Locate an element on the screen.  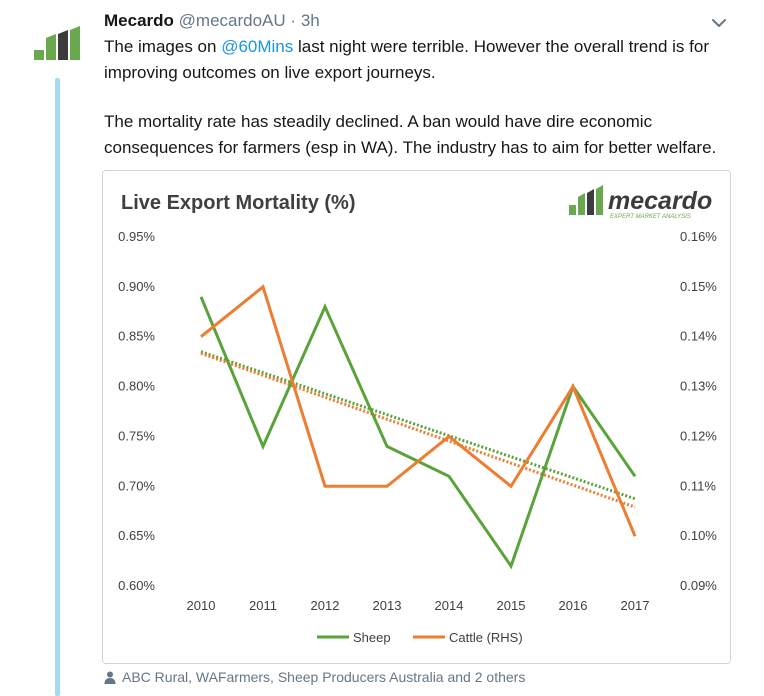
y-tick-label-left: 0.85% is located at coordinates (136, 336).